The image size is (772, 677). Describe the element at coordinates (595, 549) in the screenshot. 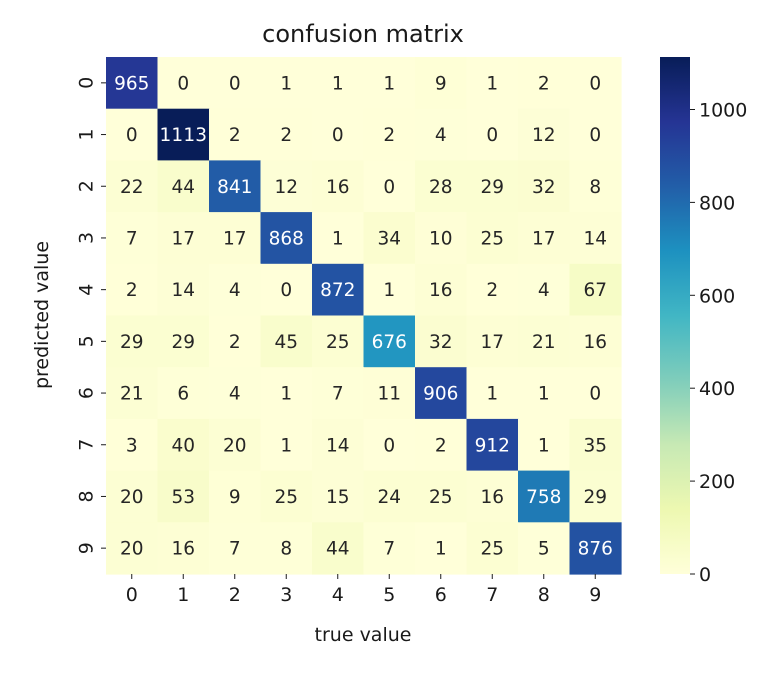

I see `cell-value-label: 876` at that location.